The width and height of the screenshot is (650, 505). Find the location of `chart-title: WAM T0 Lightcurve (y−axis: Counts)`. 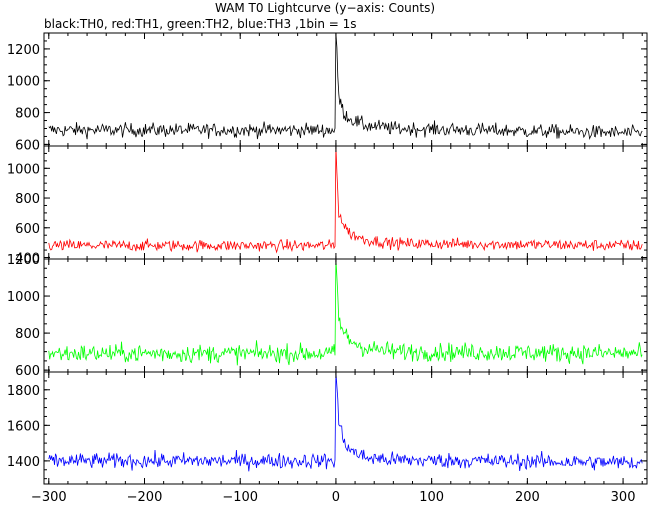

chart-title: WAM T0 Lightcurve (y−axis: Counts) is located at coordinates (325, 8).